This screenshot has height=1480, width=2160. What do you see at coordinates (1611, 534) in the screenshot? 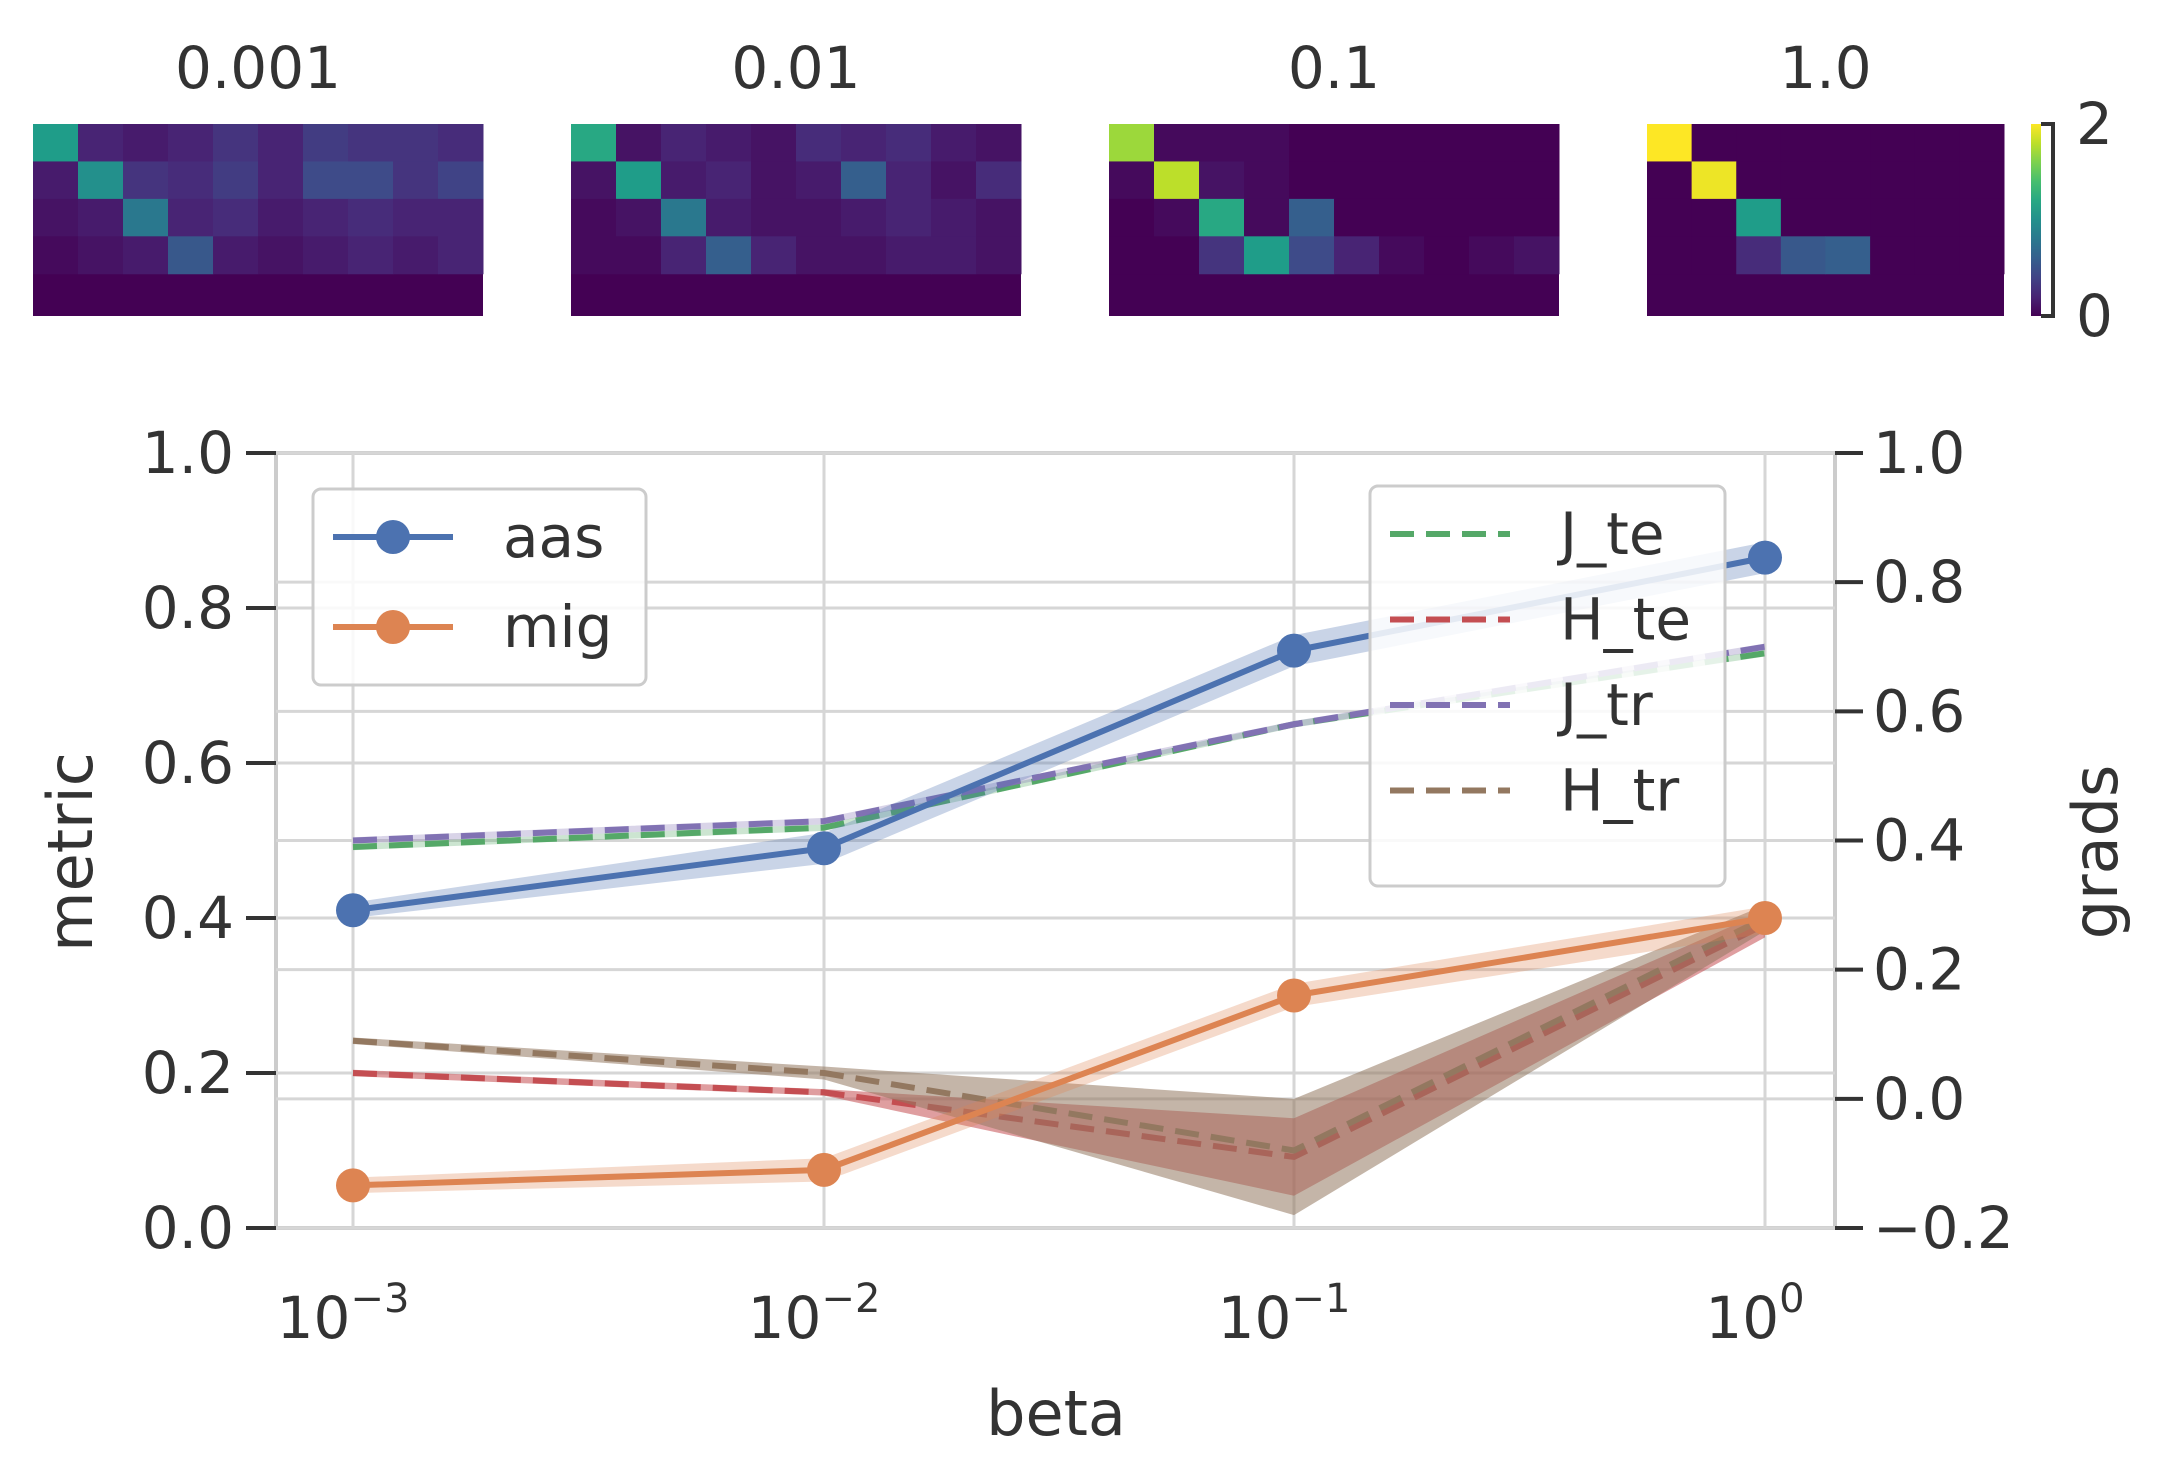
I see `legend-label: J_te` at bounding box center [1611, 534].